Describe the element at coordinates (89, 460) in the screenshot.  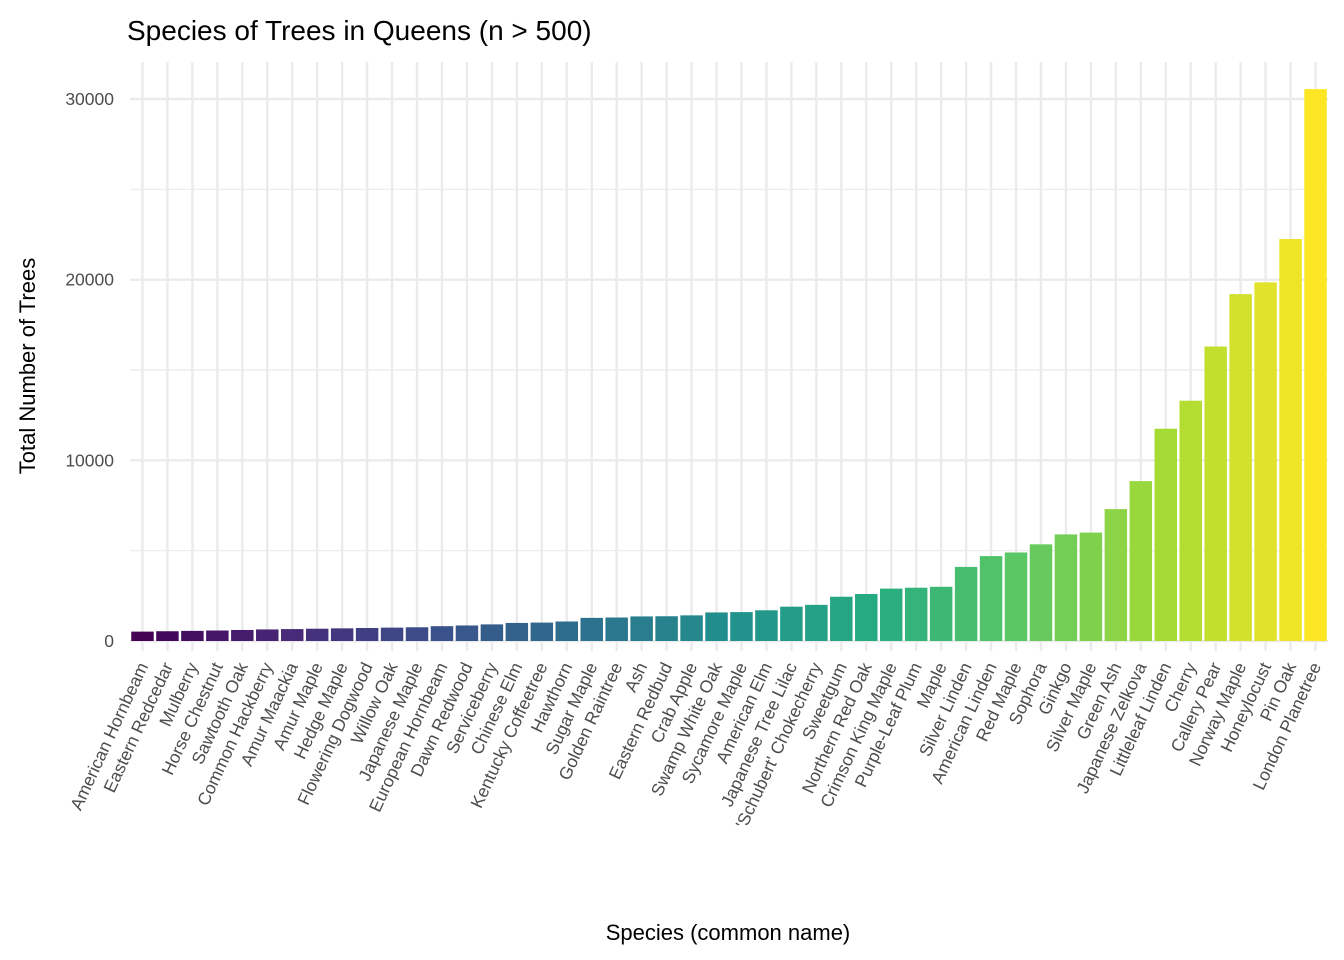
I see `y-tick-label: 10000` at that location.